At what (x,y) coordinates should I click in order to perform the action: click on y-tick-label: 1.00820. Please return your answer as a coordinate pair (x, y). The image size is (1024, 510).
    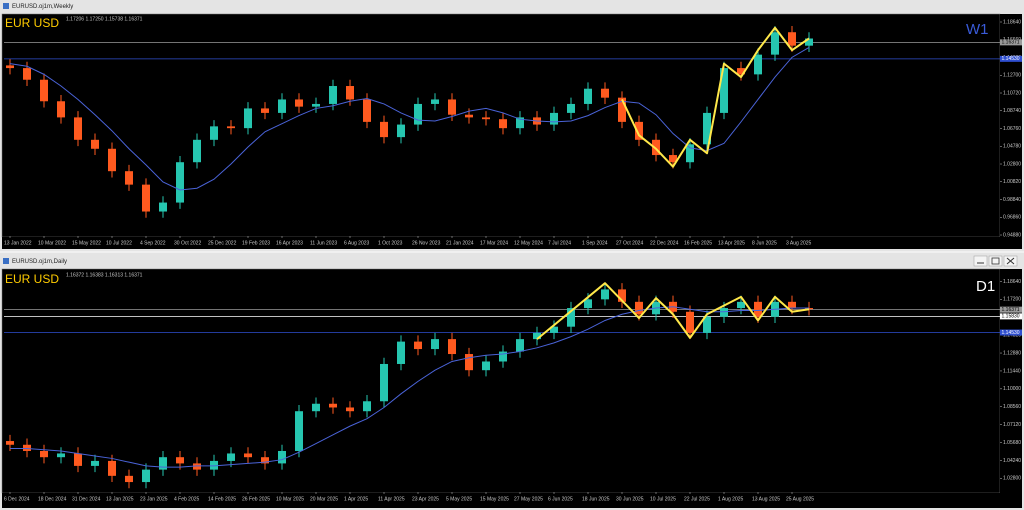
    Looking at the image, I should click on (1012, 182).